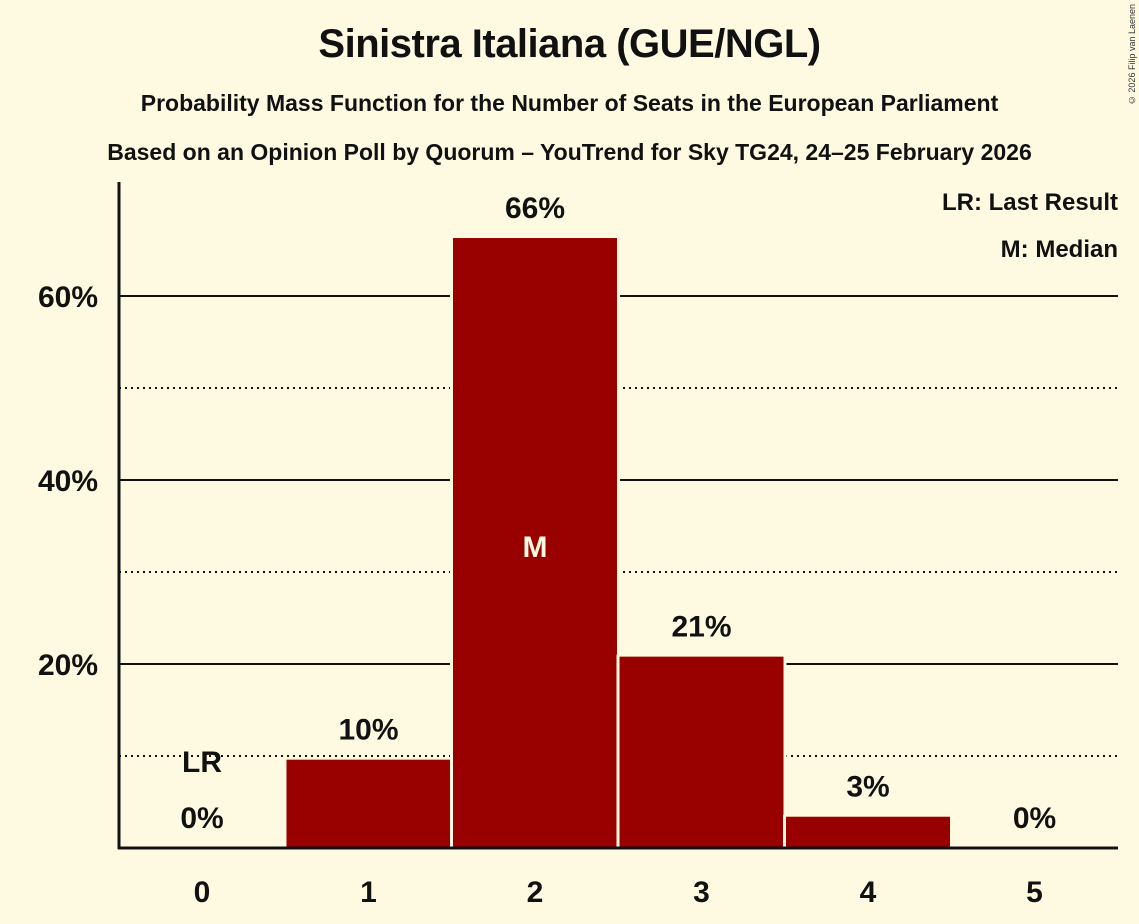 Image resolution: width=1139 pixels, height=924 pixels. What do you see at coordinates (569, 44) in the screenshot?
I see `chart-title: Sinistra Italiana (GUE/NGL)` at bounding box center [569, 44].